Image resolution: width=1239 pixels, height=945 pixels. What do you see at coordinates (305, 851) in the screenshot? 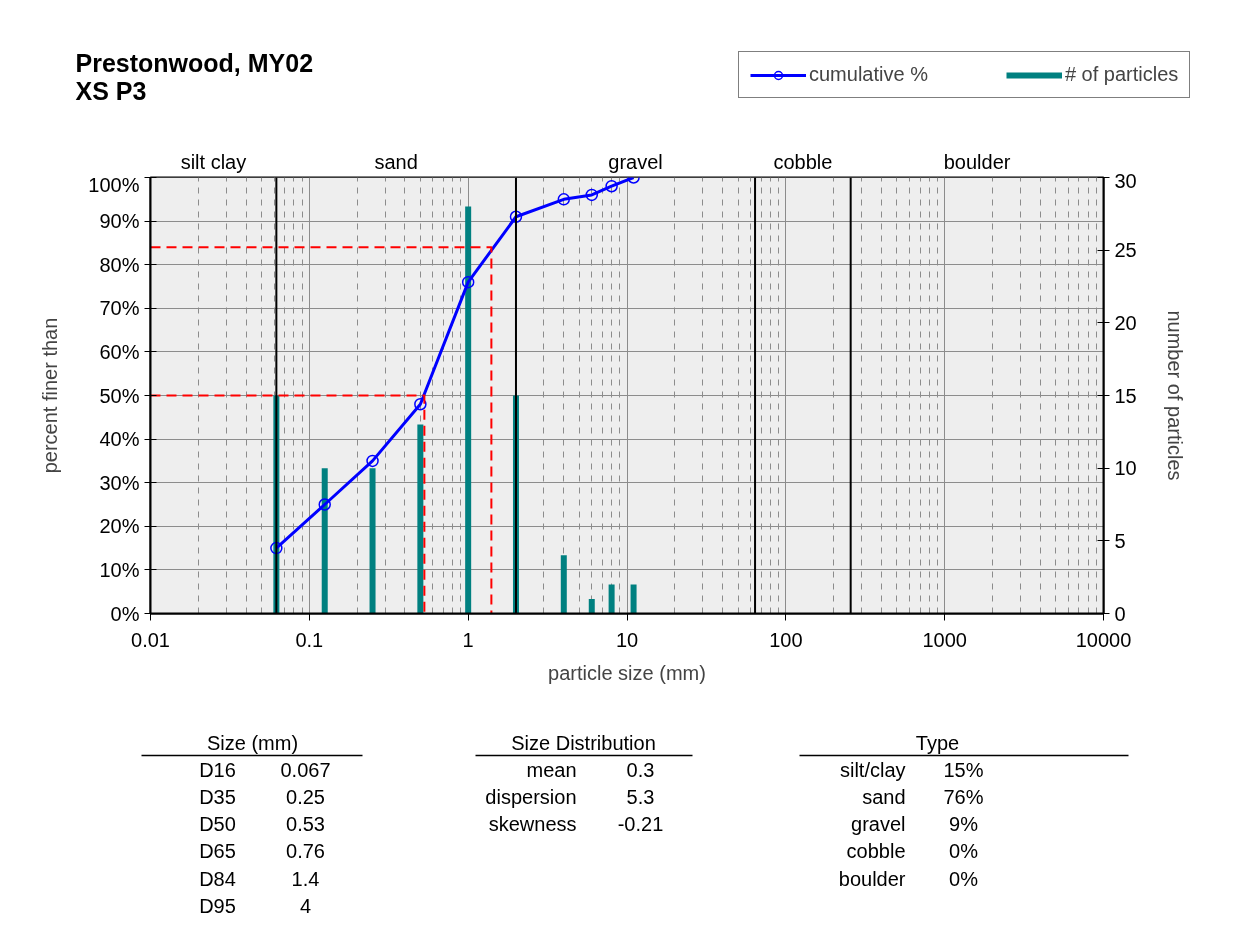
I see `text: 0.76` at bounding box center [305, 851].